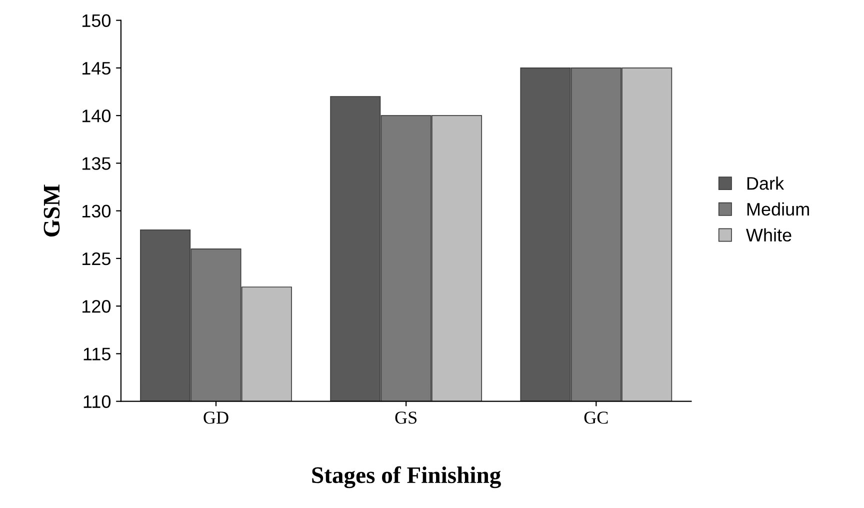 This screenshot has height=508, width=864. Describe the element at coordinates (96, 116) in the screenshot. I see `y-tick-label: 140` at that location.